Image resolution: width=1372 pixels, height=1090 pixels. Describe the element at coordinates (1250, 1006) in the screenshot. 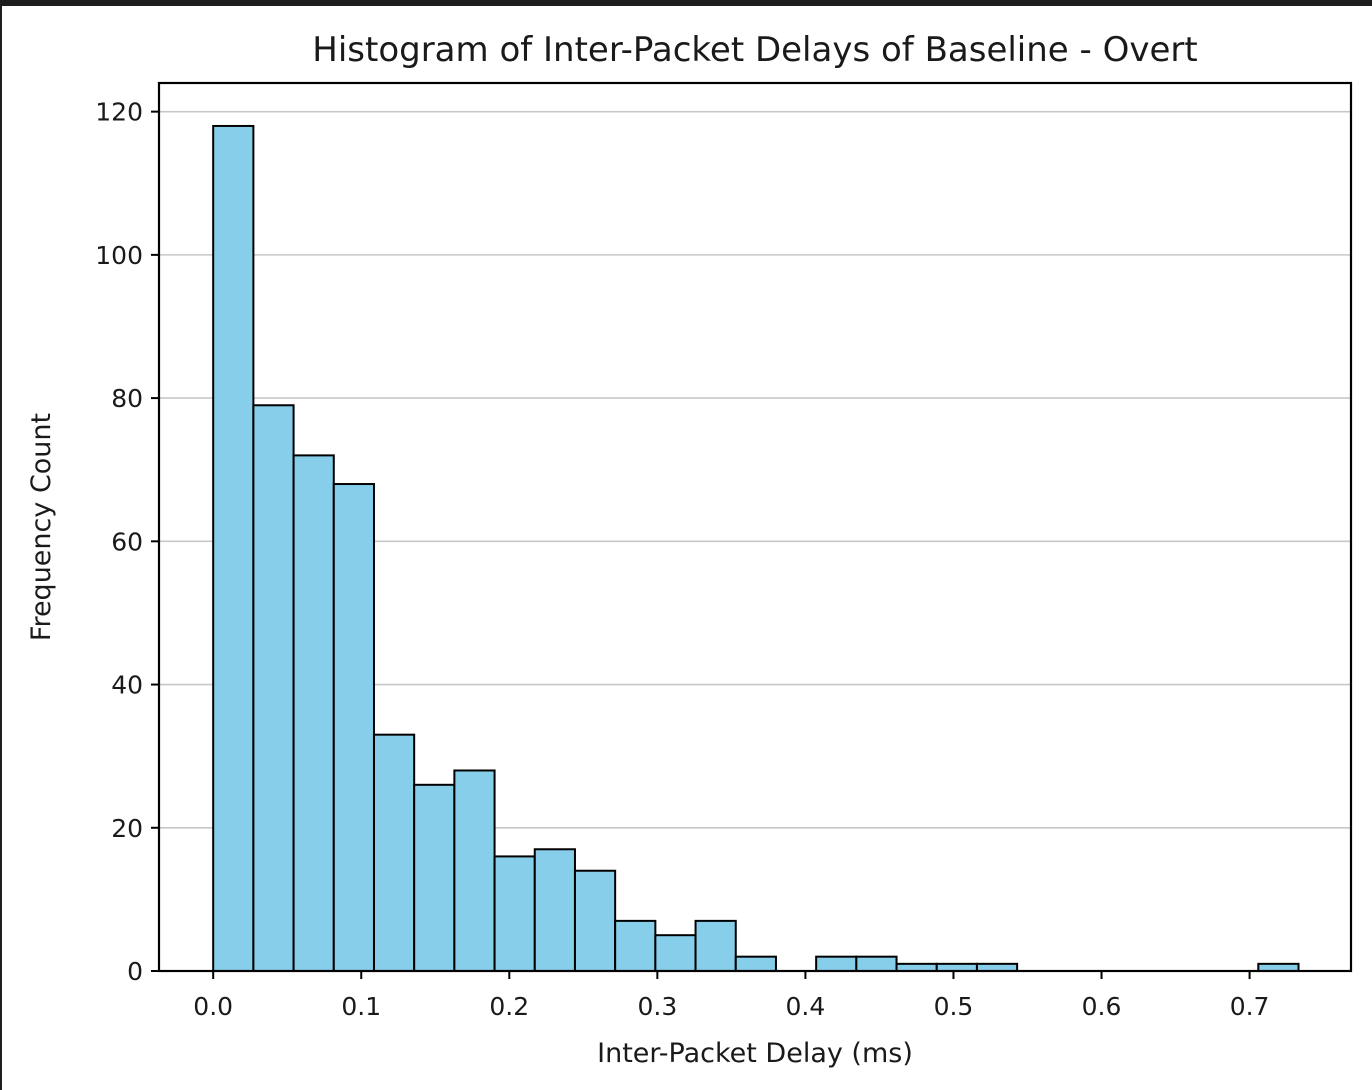

I see `x-tick-label: 0.7` at that location.